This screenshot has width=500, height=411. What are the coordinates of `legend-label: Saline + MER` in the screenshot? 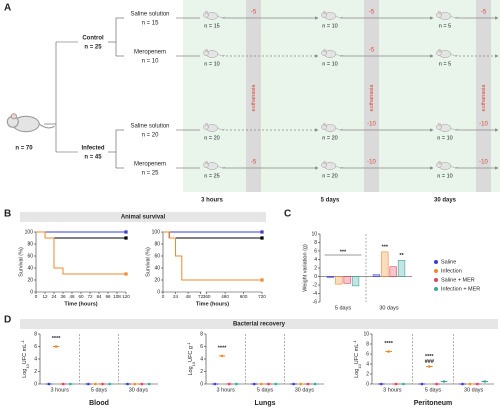 It's located at (458, 280).